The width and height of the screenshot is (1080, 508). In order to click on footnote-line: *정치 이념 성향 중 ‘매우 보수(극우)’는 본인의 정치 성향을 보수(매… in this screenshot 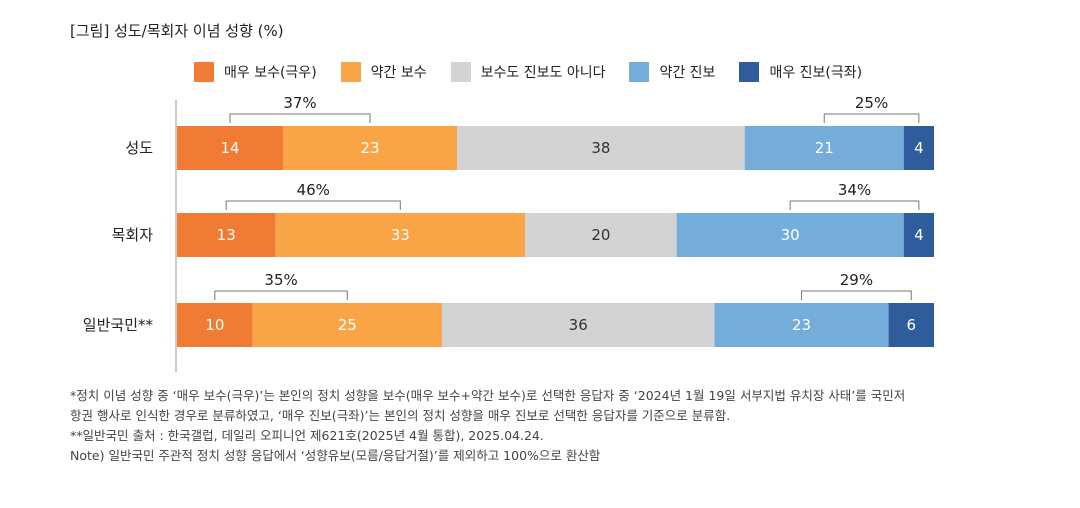, I will do `click(488, 395)`.